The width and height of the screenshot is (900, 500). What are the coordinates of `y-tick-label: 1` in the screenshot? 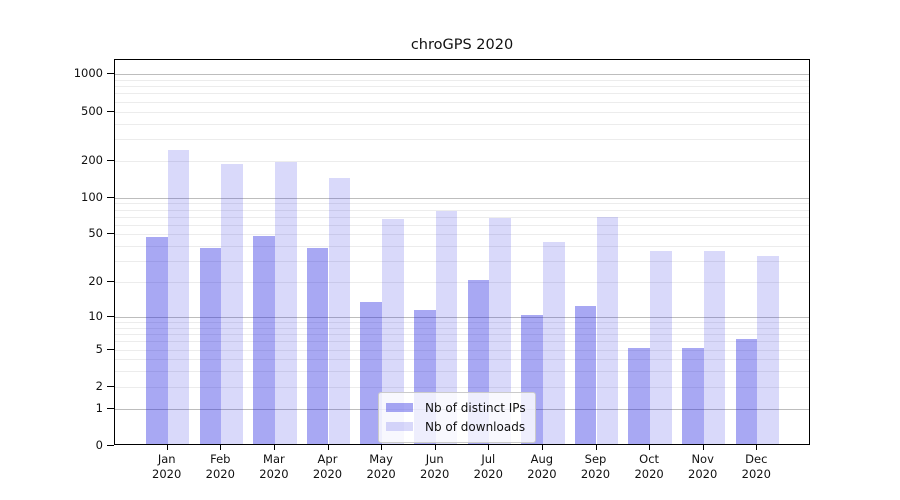 It's located at (99, 407).